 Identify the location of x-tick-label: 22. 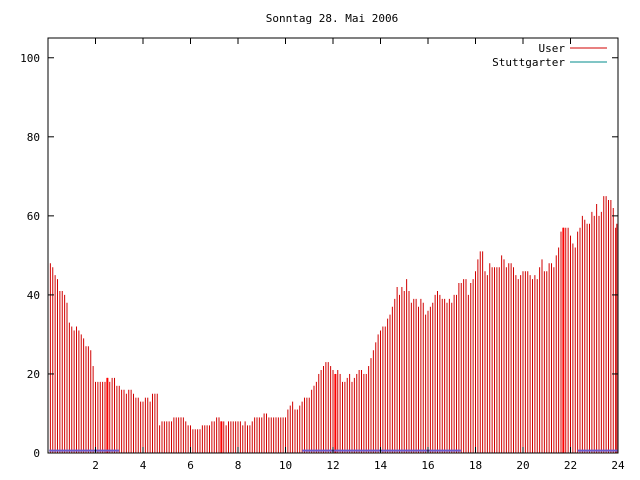
(570, 465).